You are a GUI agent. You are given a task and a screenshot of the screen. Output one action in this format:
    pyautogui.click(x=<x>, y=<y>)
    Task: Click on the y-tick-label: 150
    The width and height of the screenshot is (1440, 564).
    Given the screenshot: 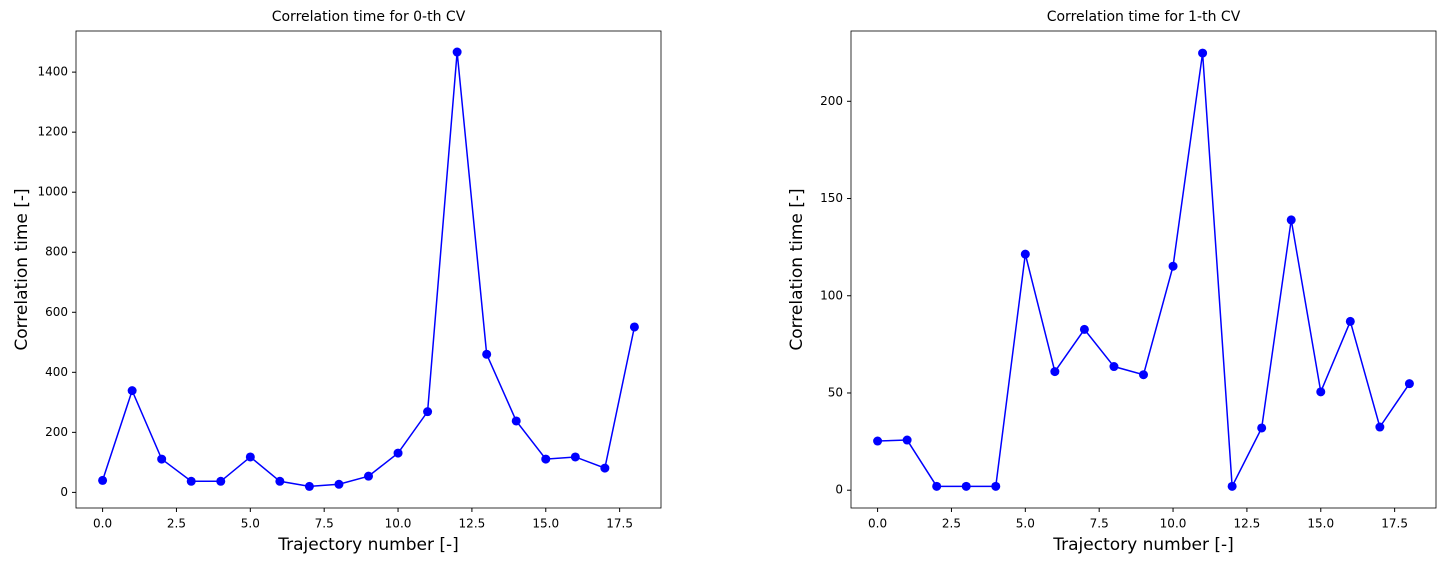 What is the action you would take?
    pyautogui.click(x=831, y=198)
    